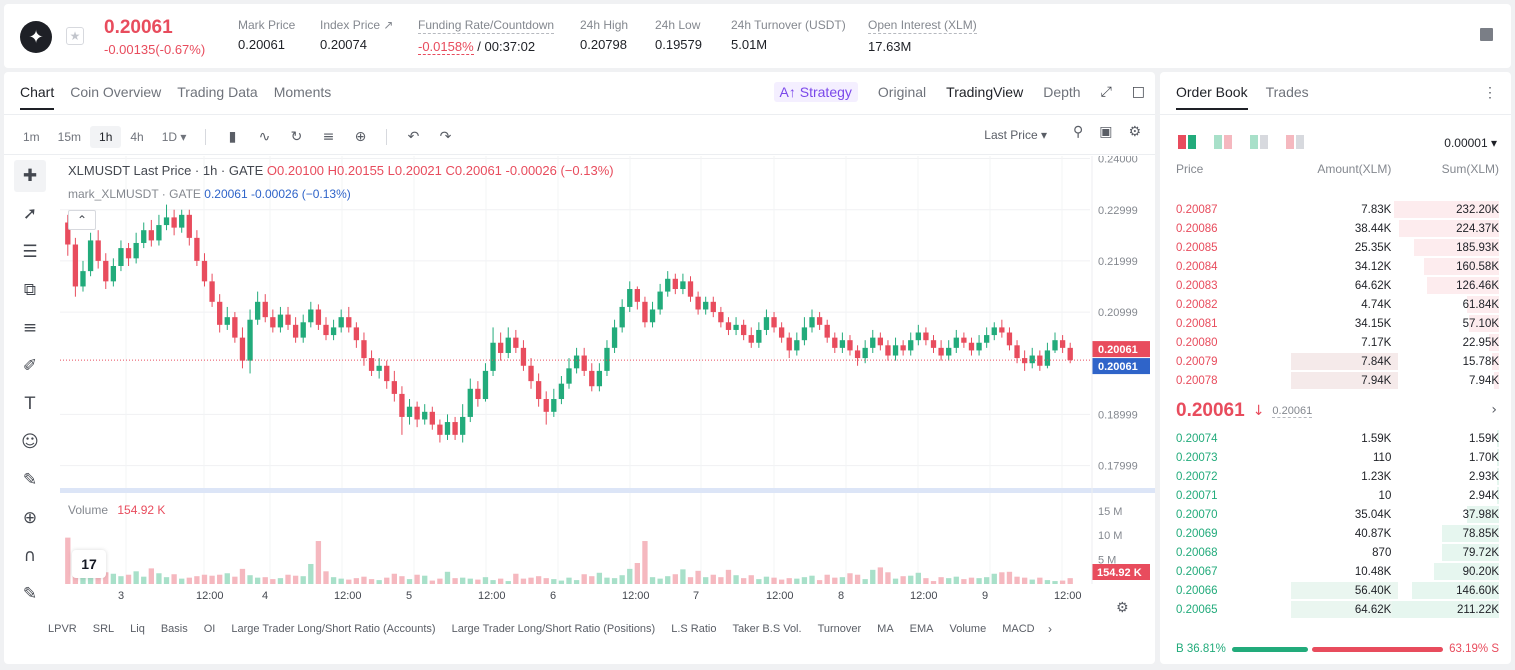  I want to click on compare-icon: ↻, so click(296, 137).